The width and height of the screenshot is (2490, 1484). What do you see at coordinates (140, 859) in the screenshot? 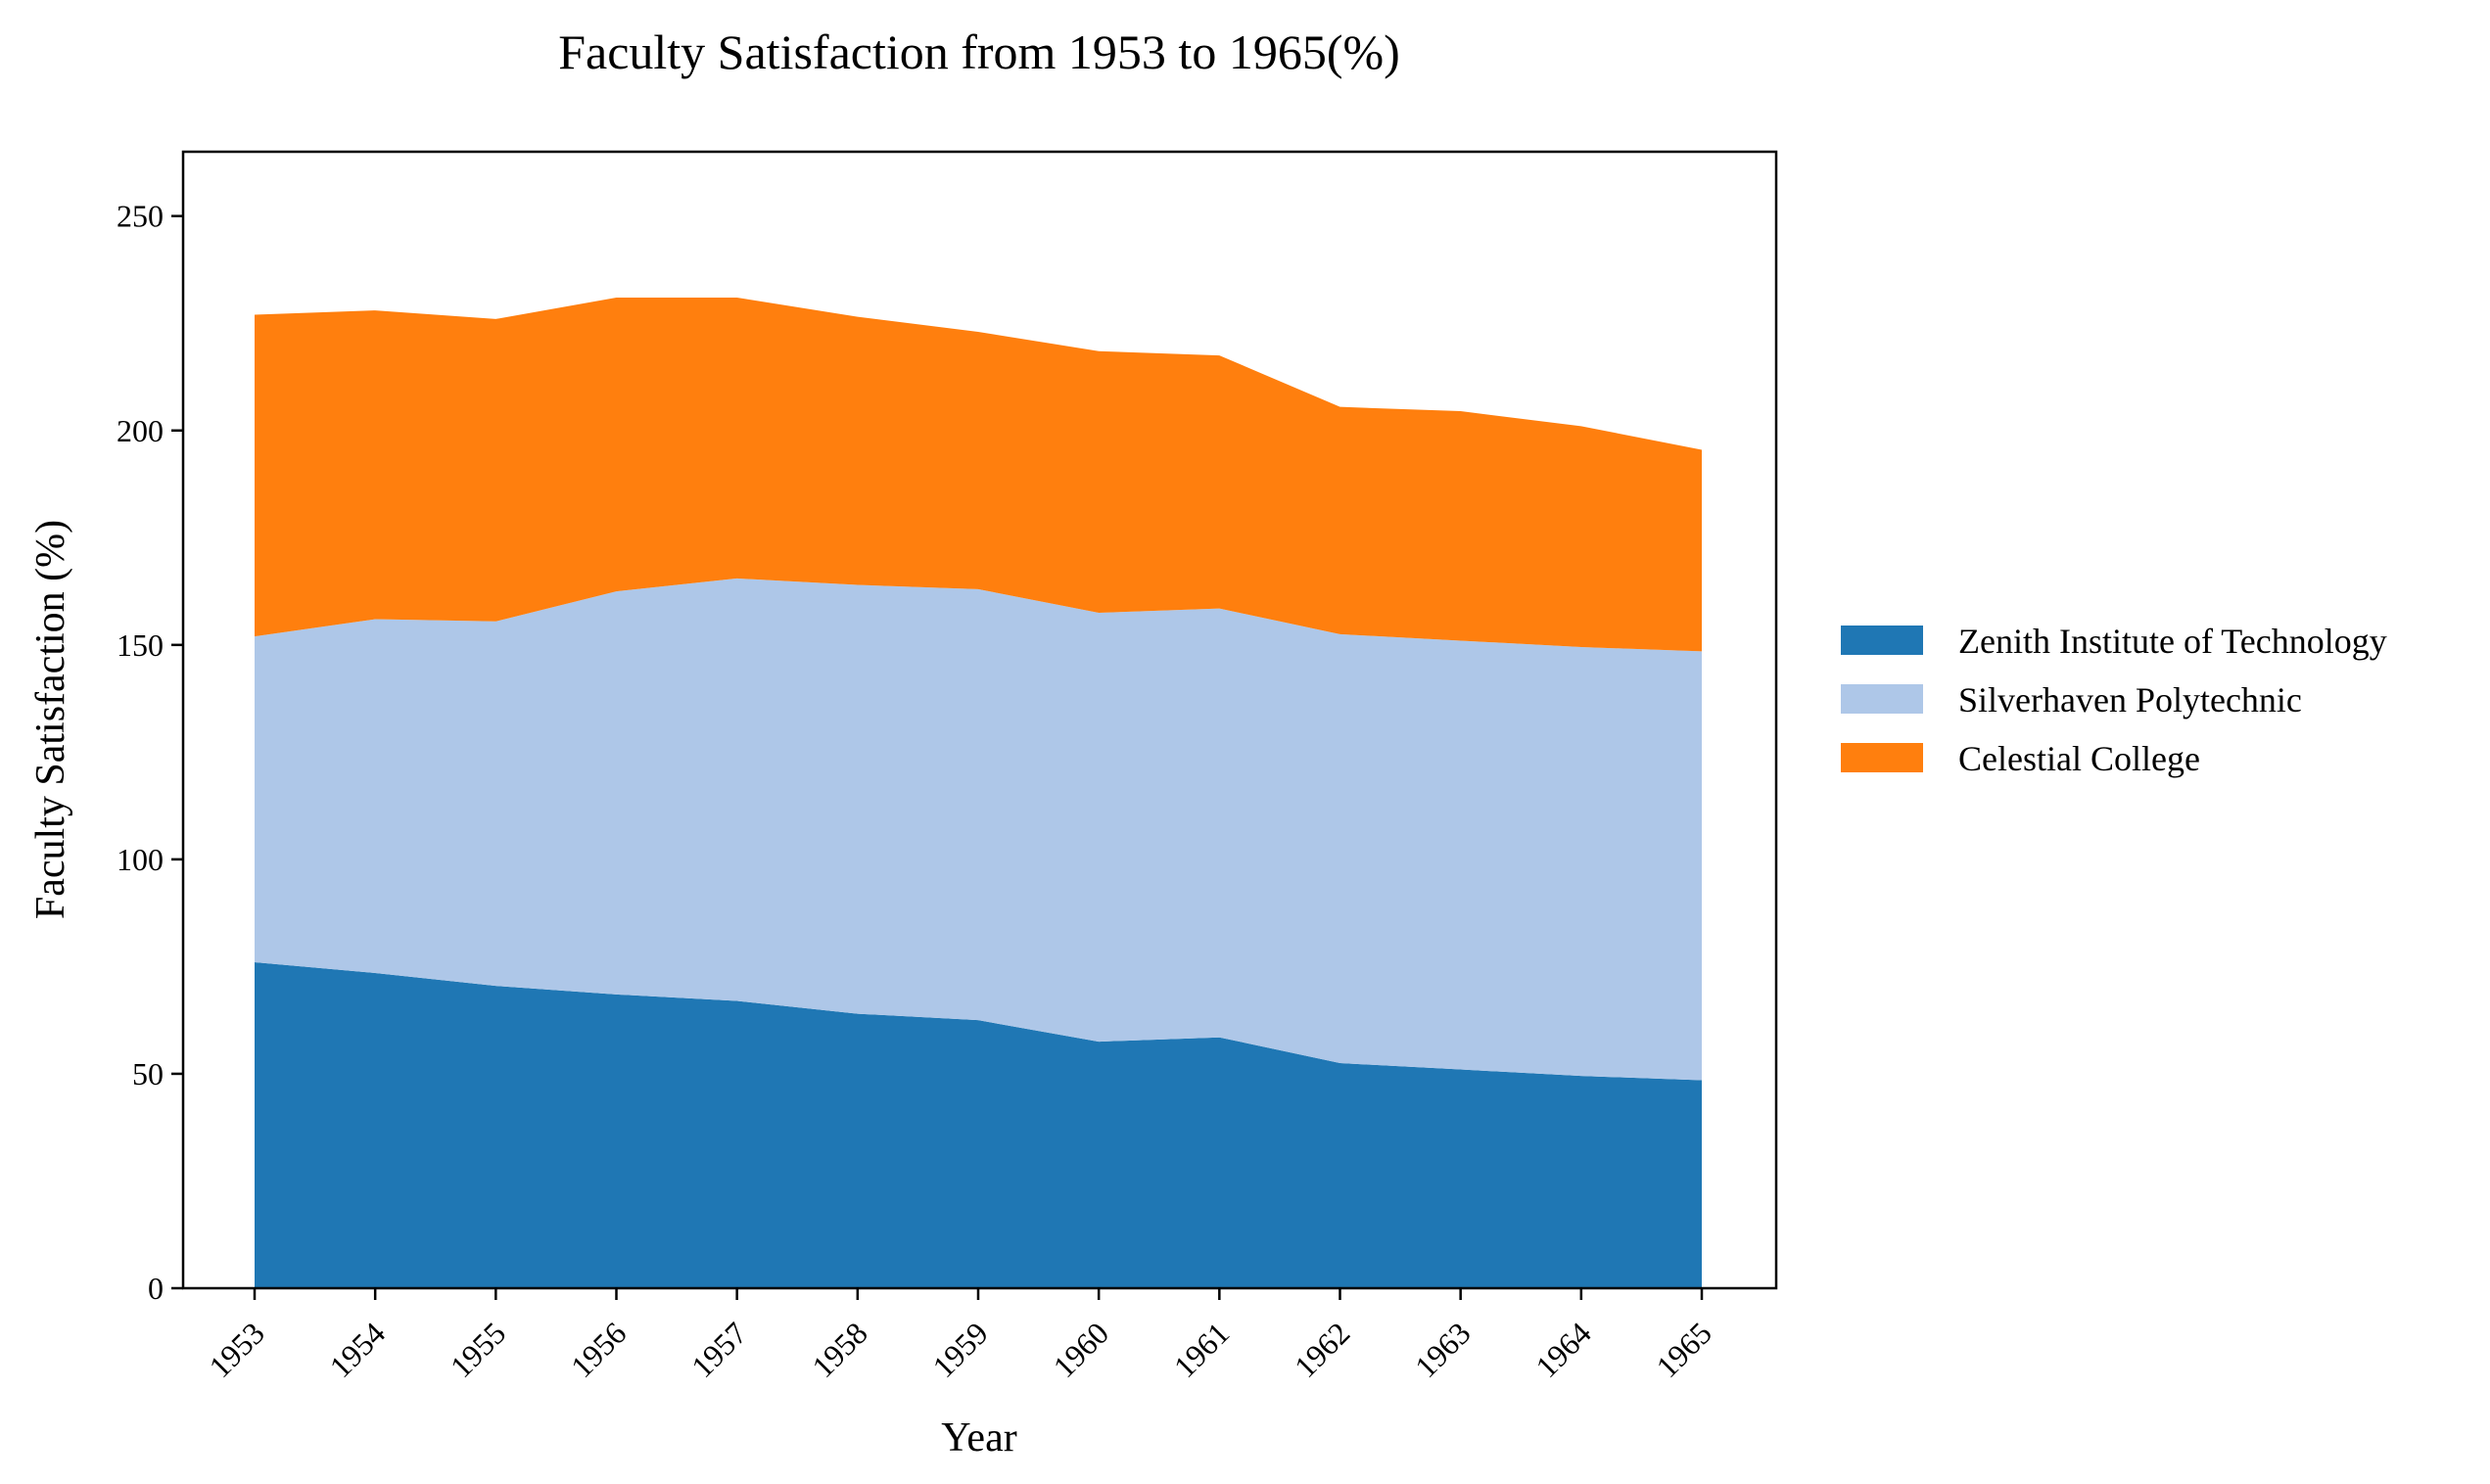
I see `y-tick-label: 100` at bounding box center [140, 859].